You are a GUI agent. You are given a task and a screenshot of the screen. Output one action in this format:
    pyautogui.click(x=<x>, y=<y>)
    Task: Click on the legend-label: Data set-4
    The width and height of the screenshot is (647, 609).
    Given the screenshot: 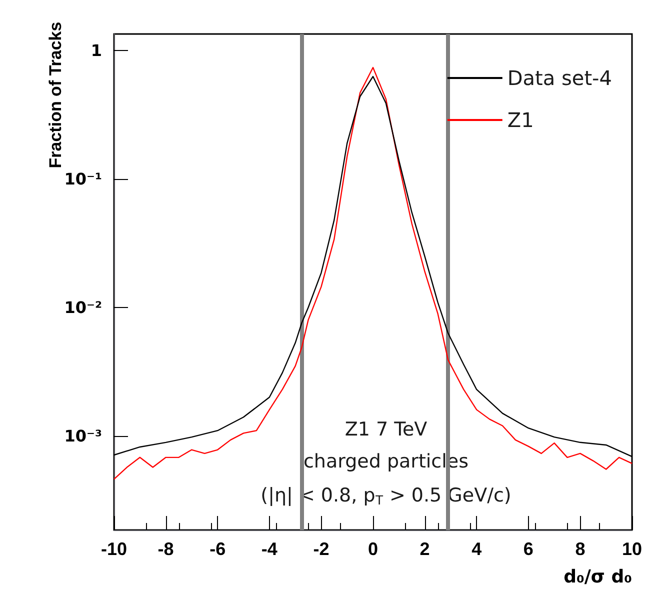 What is the action you would take?
    pyautogui.click(x=559, y=78)
    